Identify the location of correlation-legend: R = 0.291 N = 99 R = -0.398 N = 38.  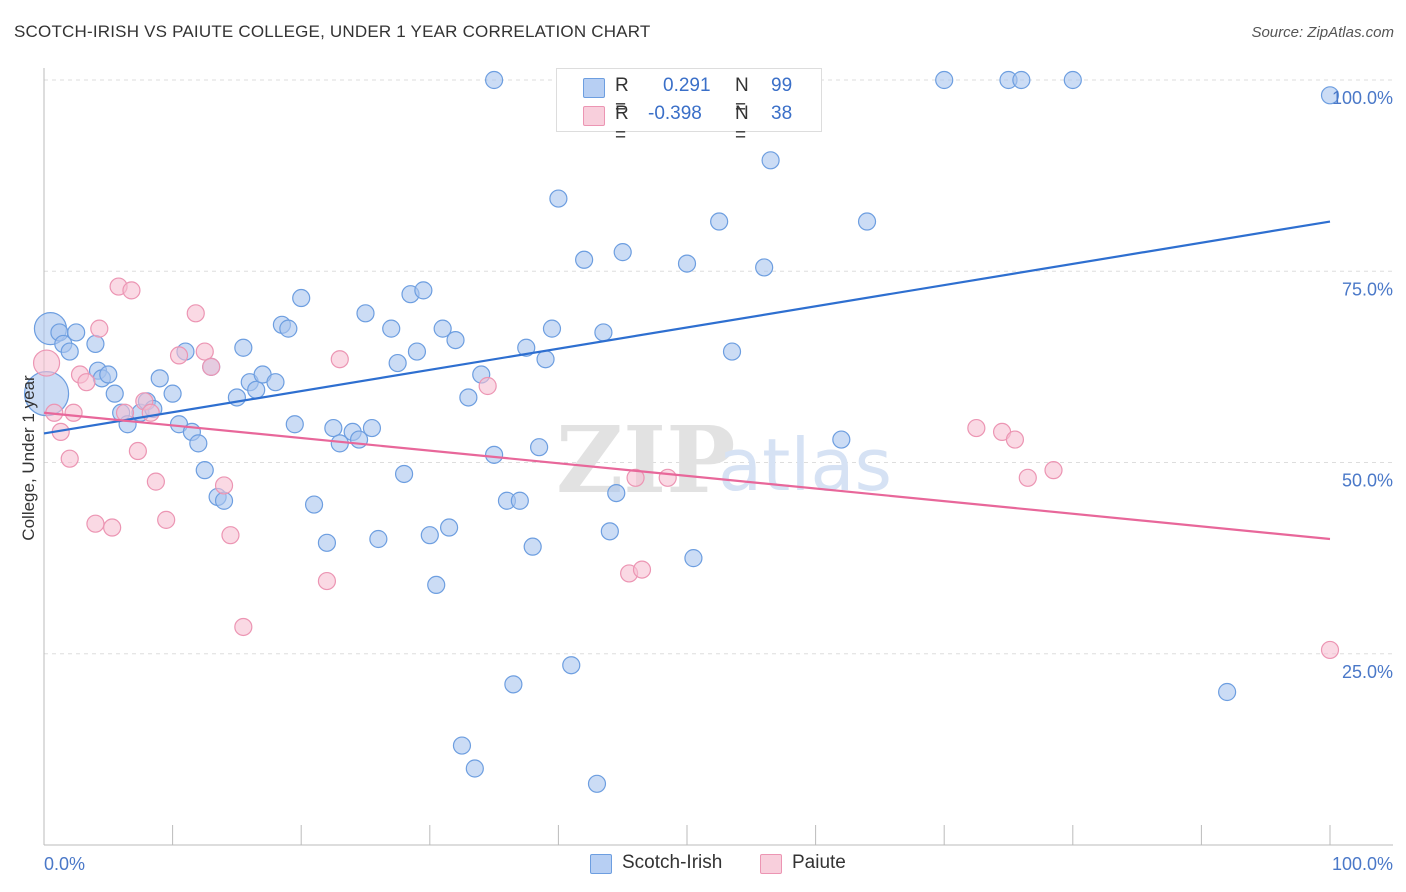
(689, 107).